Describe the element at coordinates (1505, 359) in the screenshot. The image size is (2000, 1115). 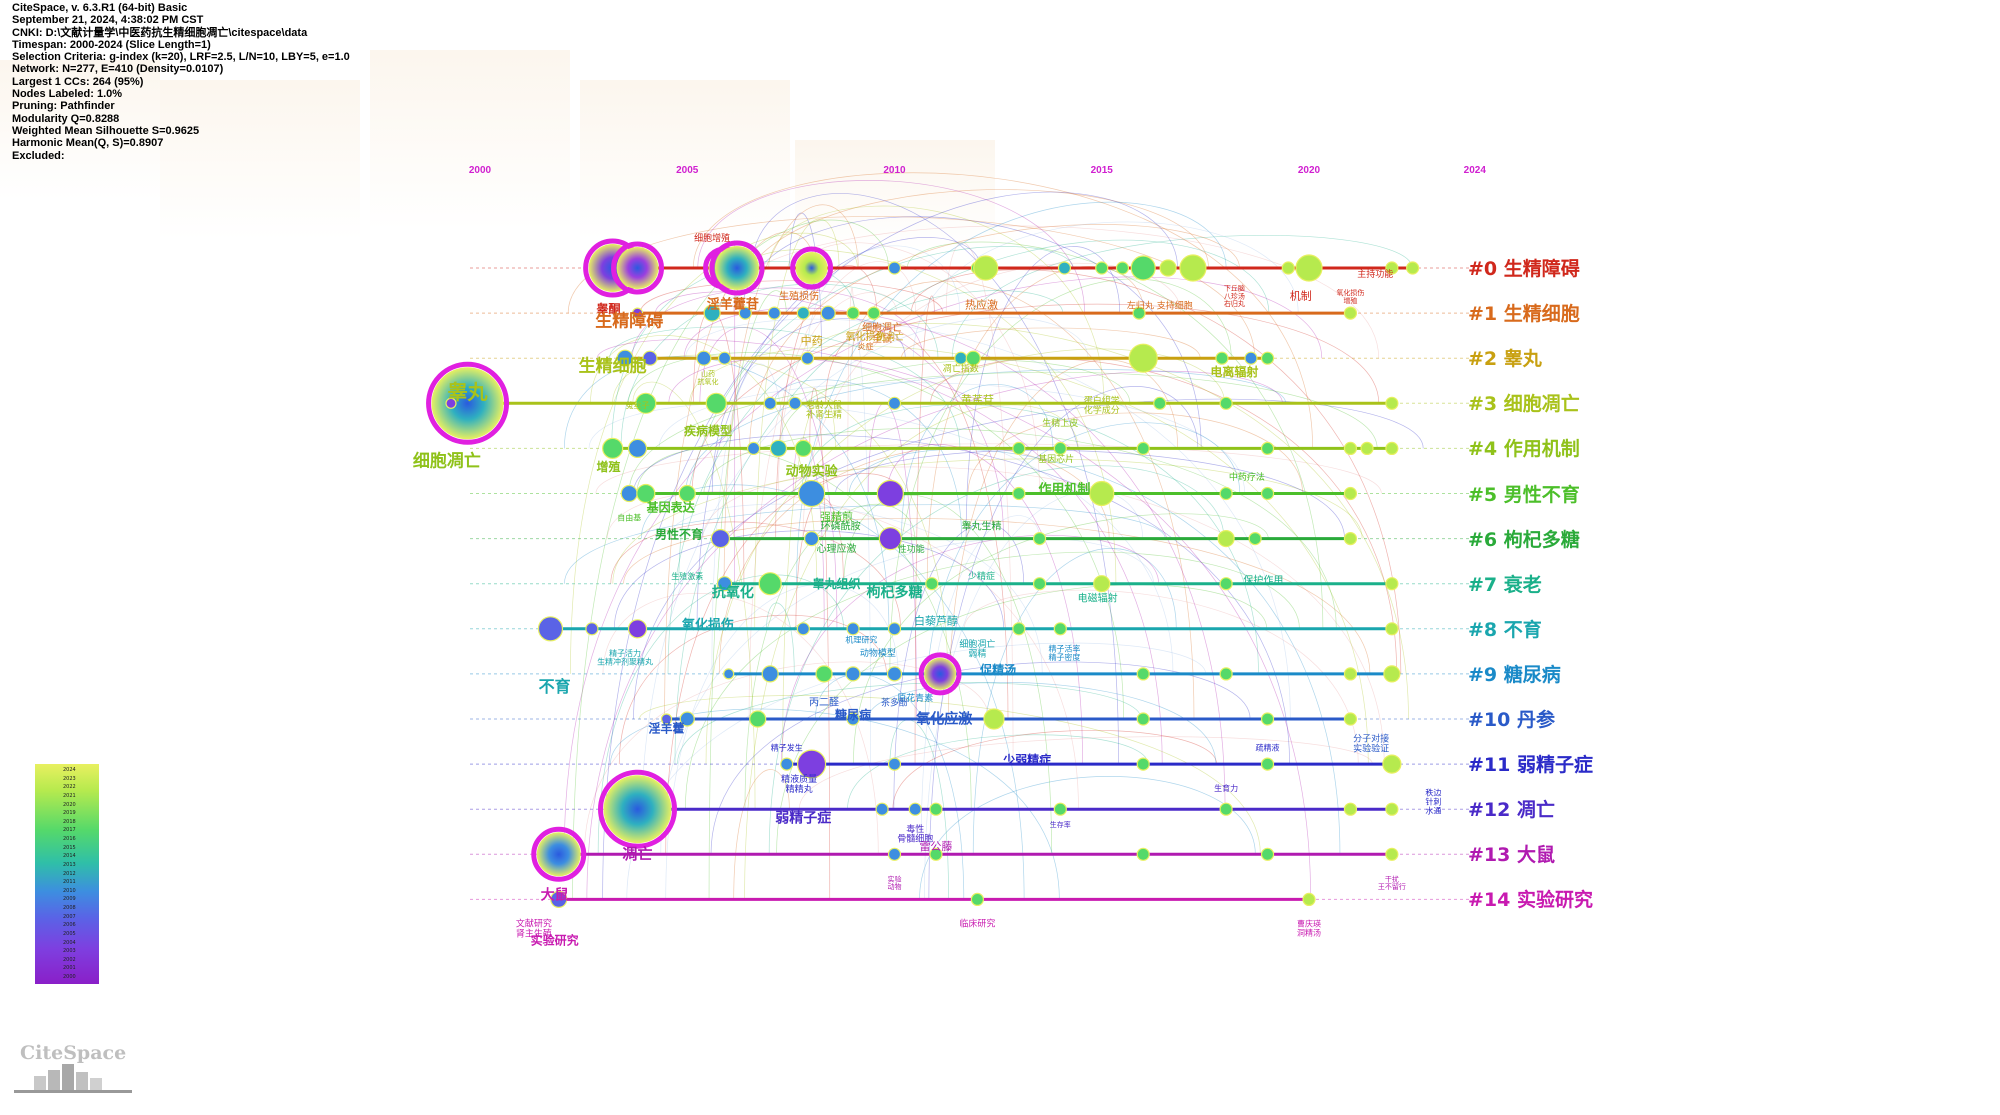
I see `cluster-label-2: #2 睾丸` at that location.